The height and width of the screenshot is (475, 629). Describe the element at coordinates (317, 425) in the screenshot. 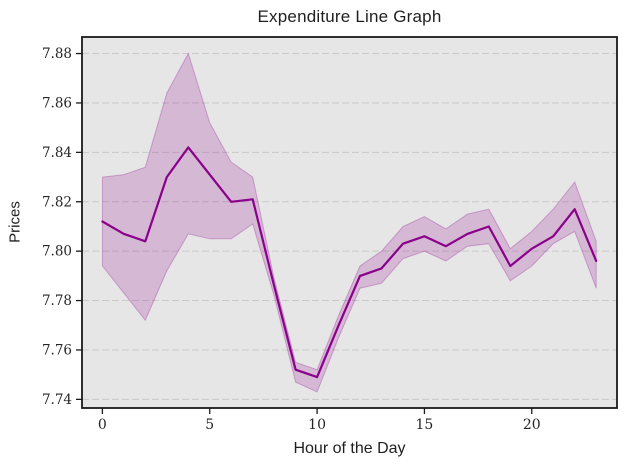

I see `x-tick-label: 10` at that location.